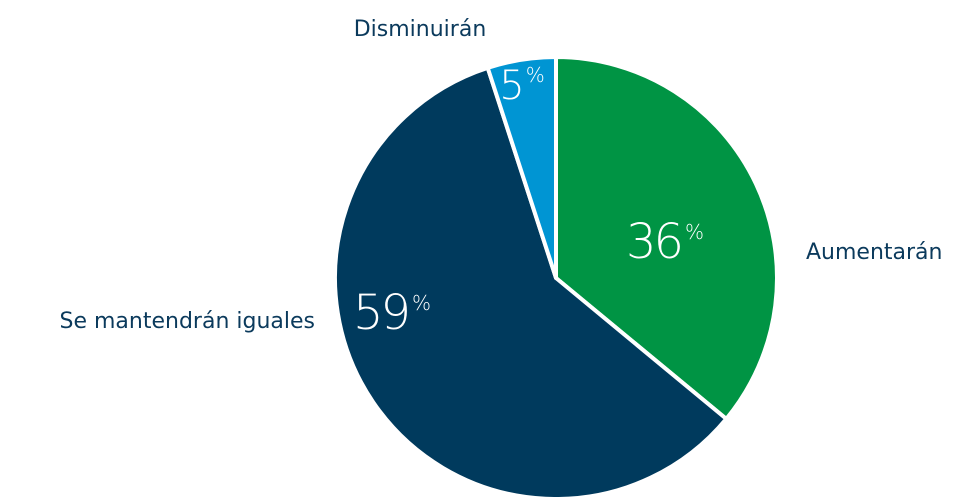  I want to click on category-label: Disminuirán, so click(420, 29).